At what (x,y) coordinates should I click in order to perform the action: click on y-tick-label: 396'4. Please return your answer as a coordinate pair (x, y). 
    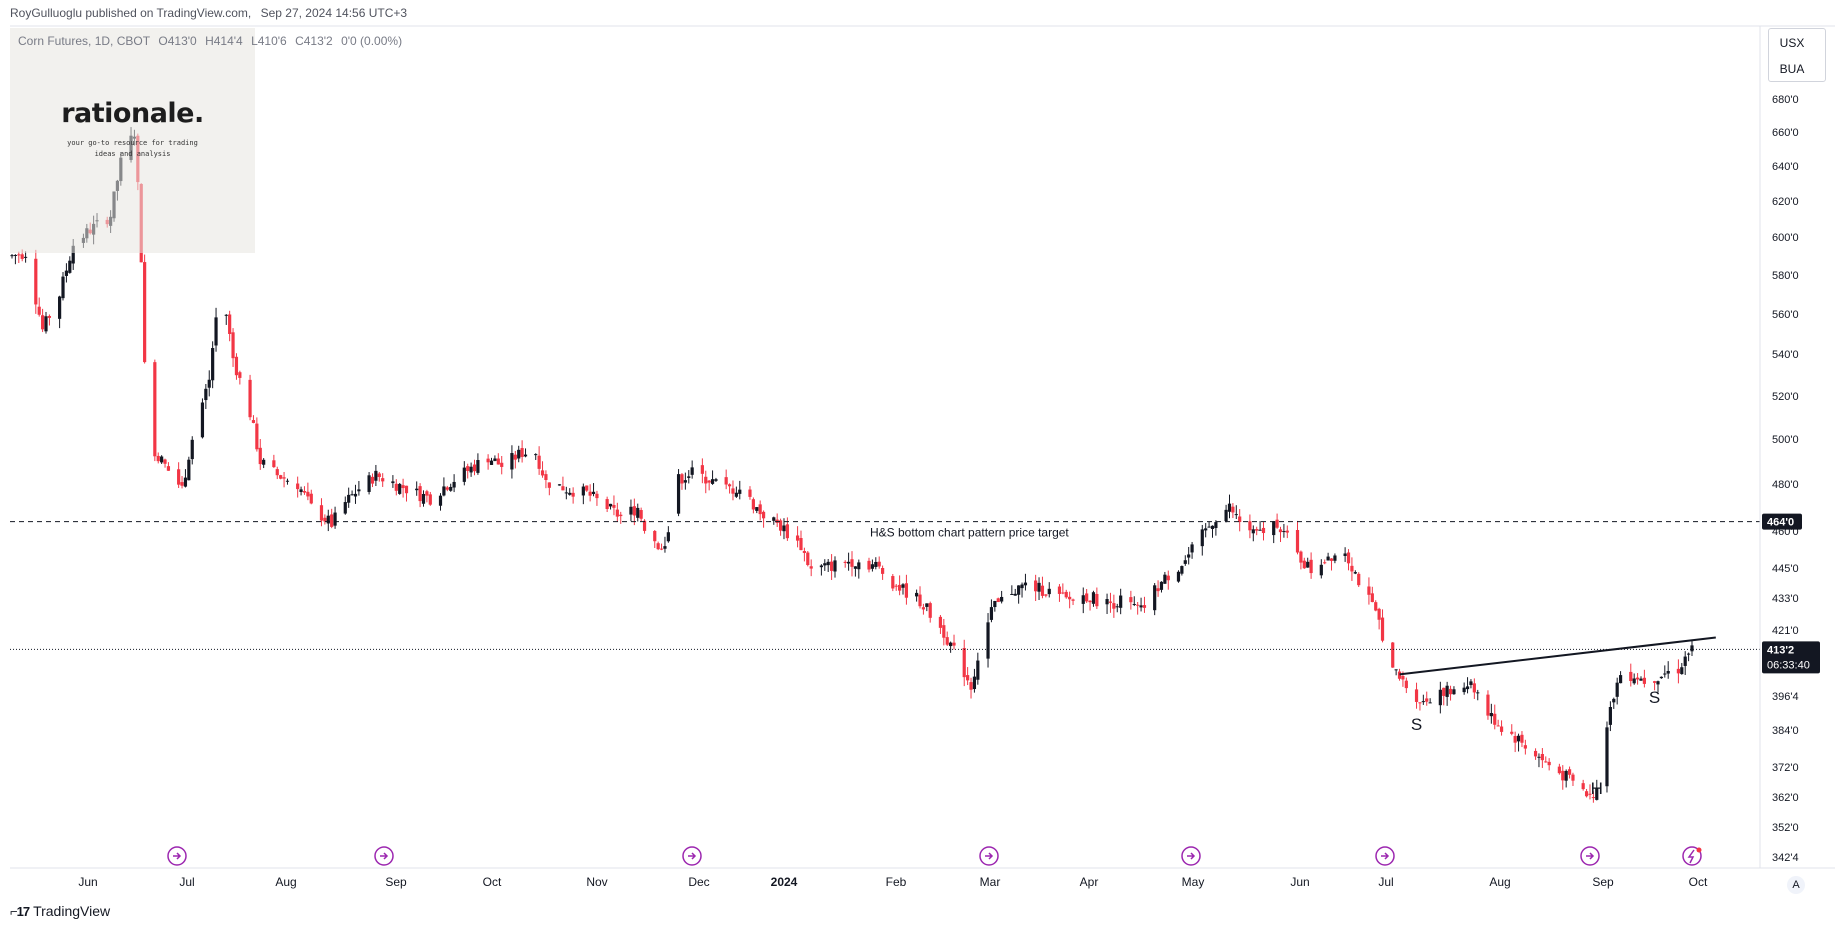
    Looking at the image, I should click on (1785, 697).